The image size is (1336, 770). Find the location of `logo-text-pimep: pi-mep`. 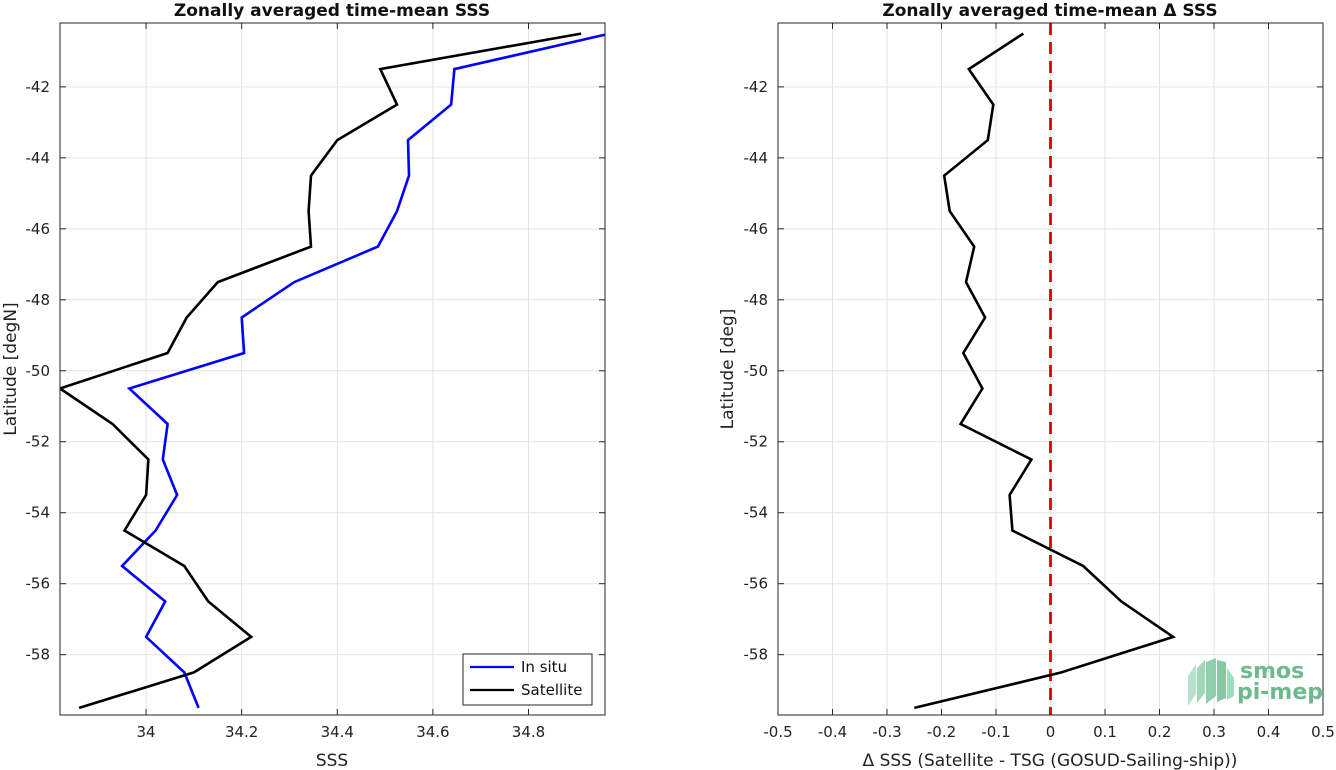

logo-text-pimep: pi-mep is located at coordinates (1280, 692).